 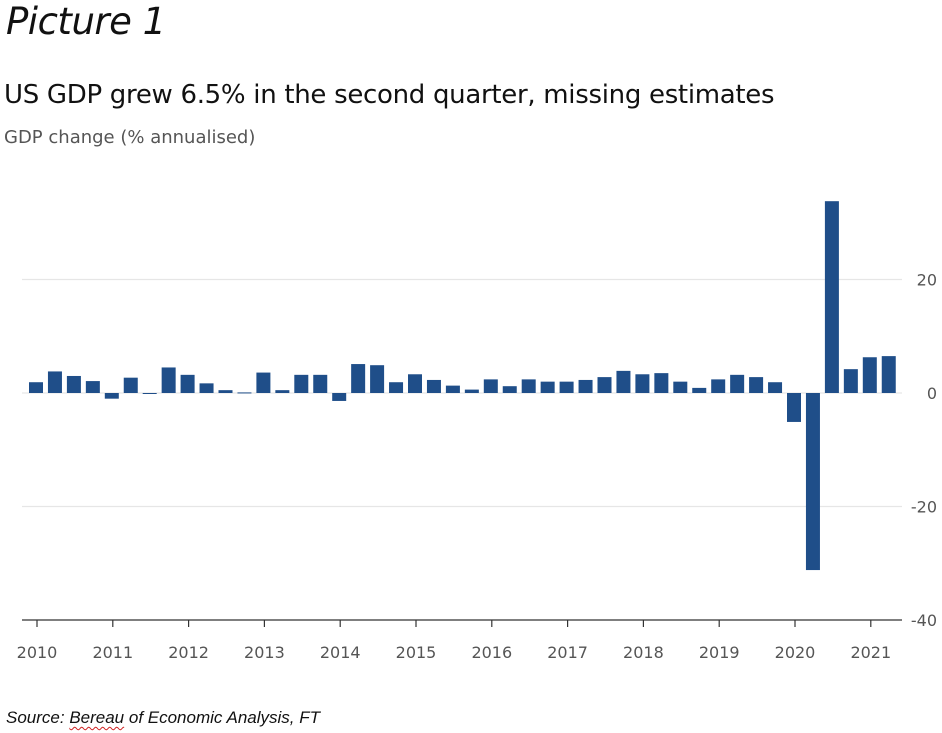 I want to click on y-tick-label: -40, so click(x=924, y=620).